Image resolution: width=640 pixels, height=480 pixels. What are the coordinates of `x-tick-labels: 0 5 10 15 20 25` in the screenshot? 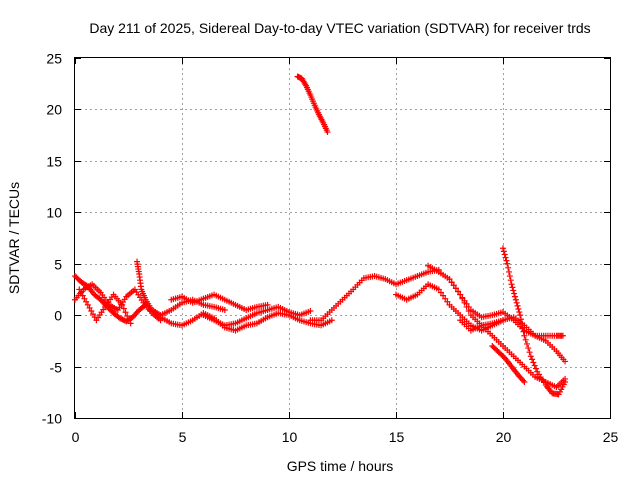 It's located at (345, 437).